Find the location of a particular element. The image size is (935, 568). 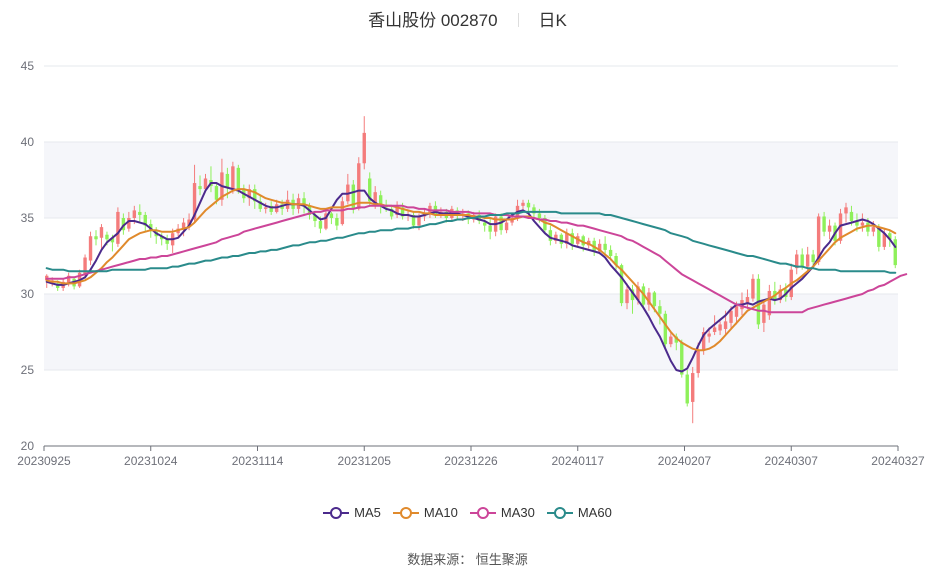

x-tick-label: 20231205 is located at coordinates (365, 461).